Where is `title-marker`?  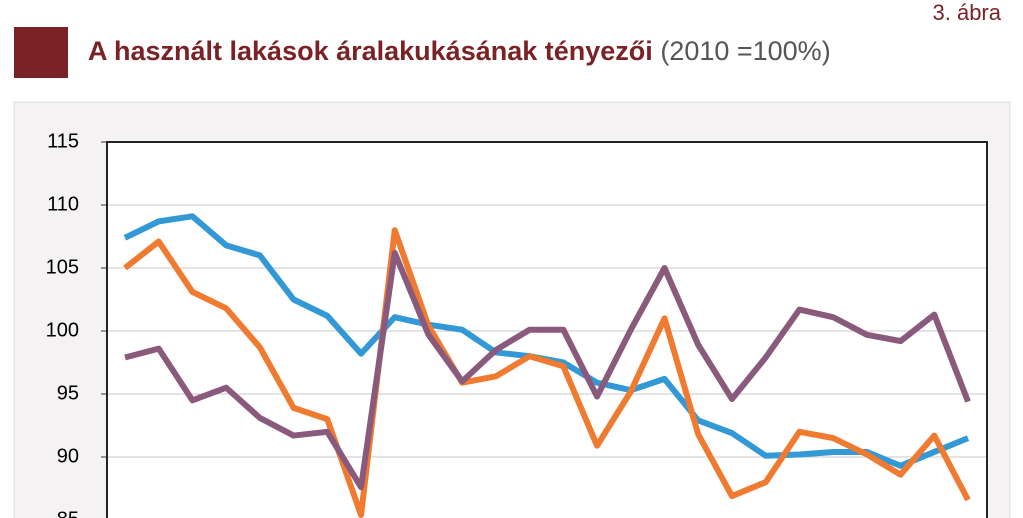 title-marker is located at coordinates (41, 52).